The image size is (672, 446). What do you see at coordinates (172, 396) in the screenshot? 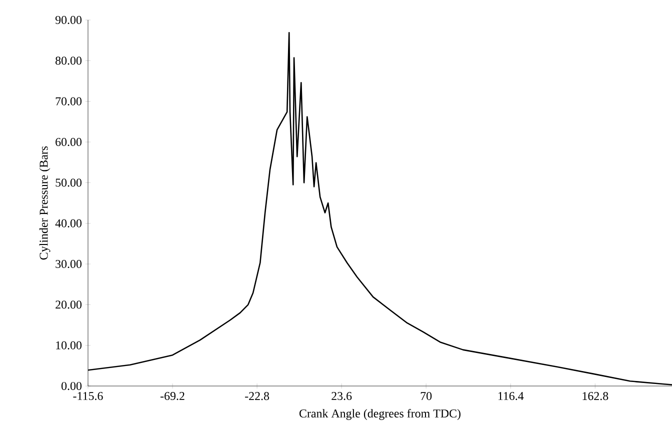
I see `x-tick-label: -69.2` at bounding box center [172, 396].